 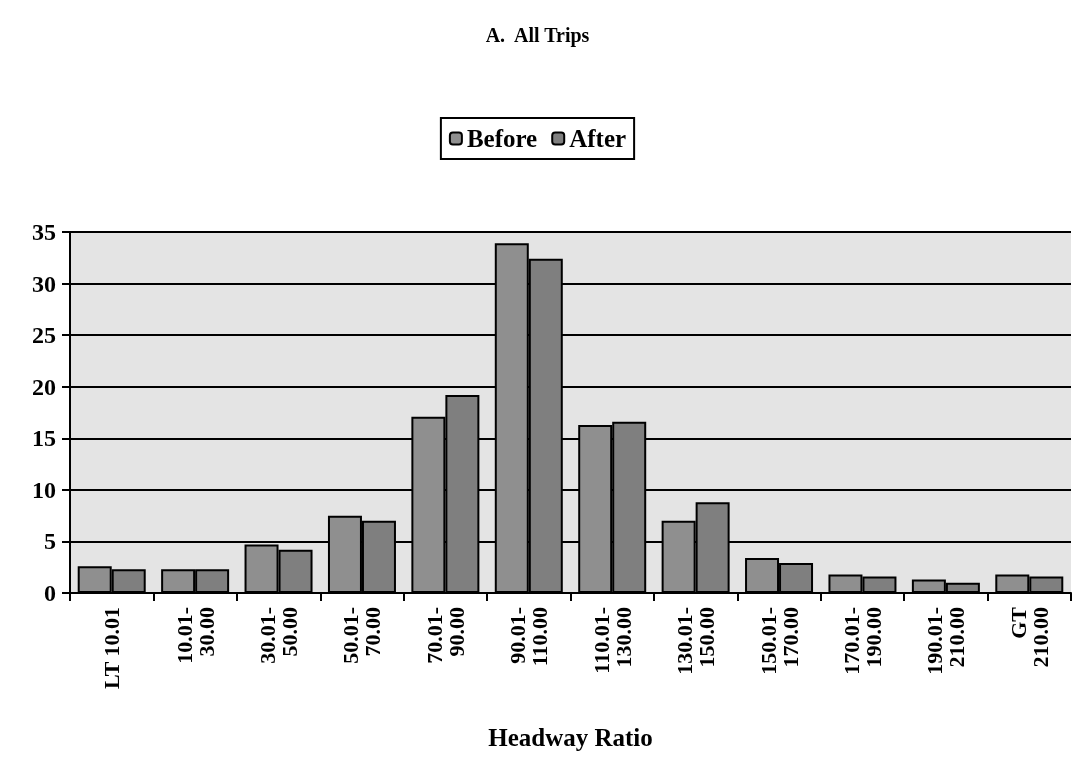 I want to click on x-tick-label: 10.01- 30.00, so click(x=195, y=635).